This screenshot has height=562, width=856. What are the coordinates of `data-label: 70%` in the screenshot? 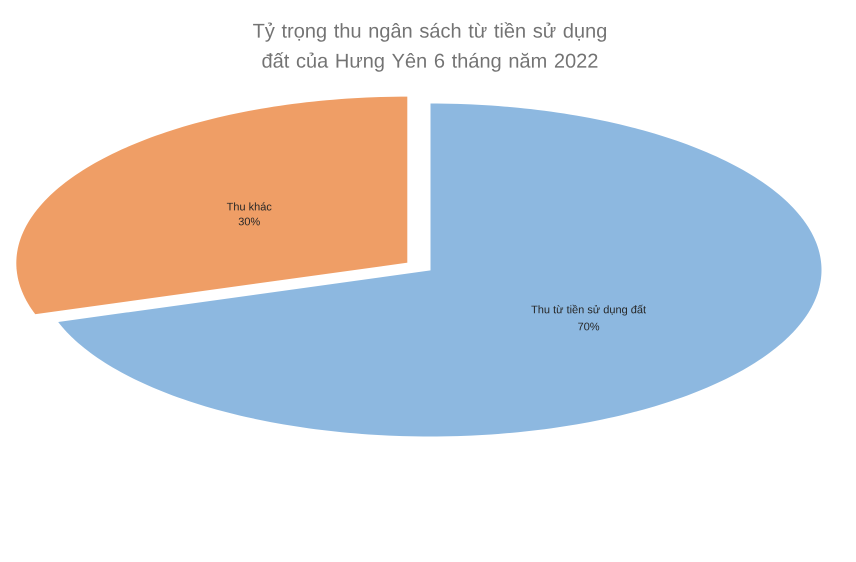 It's located at (589, 326).